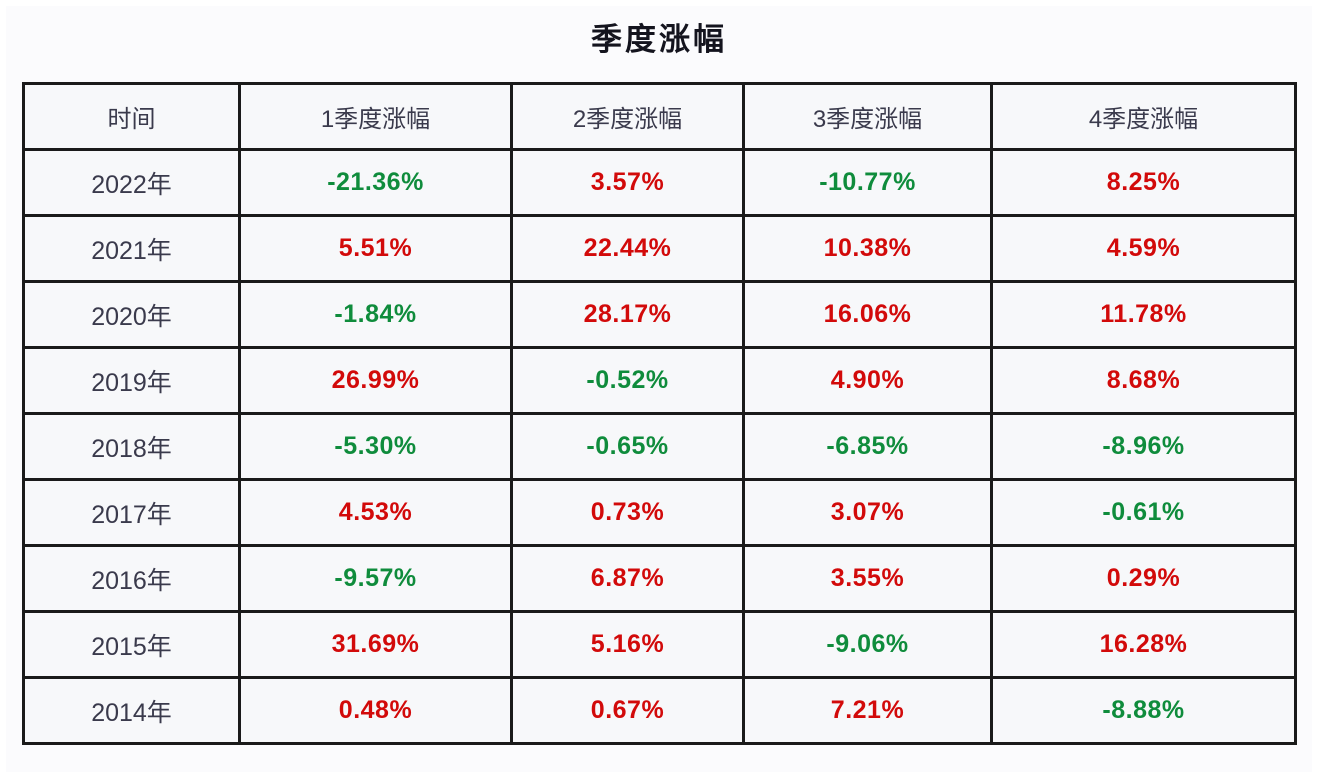 The width and height of the screenshot is (1318, 778). What do you see at coordinates (375, 578) in the screenshot?
I see `value-cell: -9.57%` at bounding box center [375, 578].